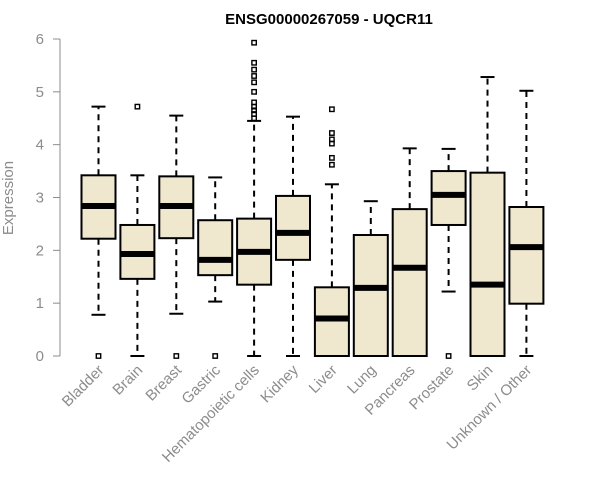 This screenshot has height=500, width=600. I want to click on box-pancreas, so click(409, 252).